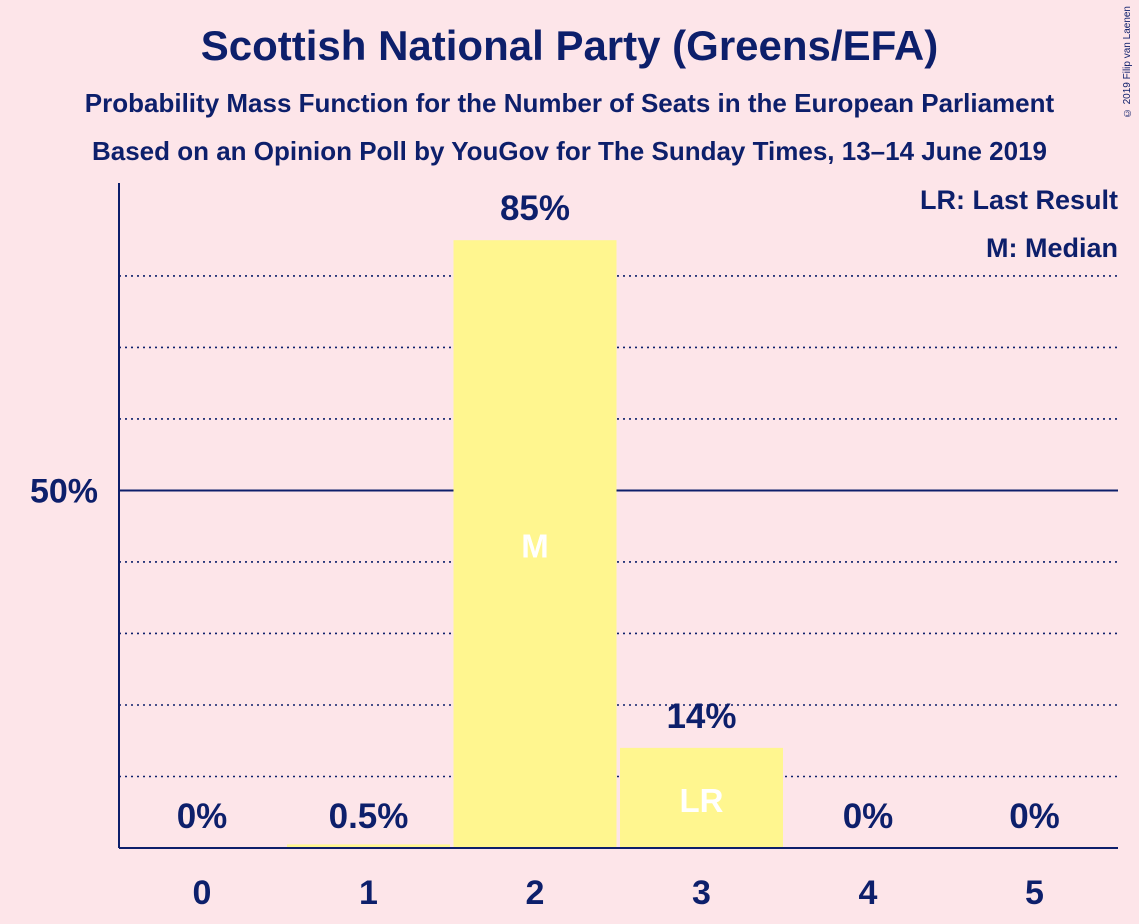  Describe the element at coordinates (1052, 248) in the screenshot. I see `legend-median: M: Median` at that location.